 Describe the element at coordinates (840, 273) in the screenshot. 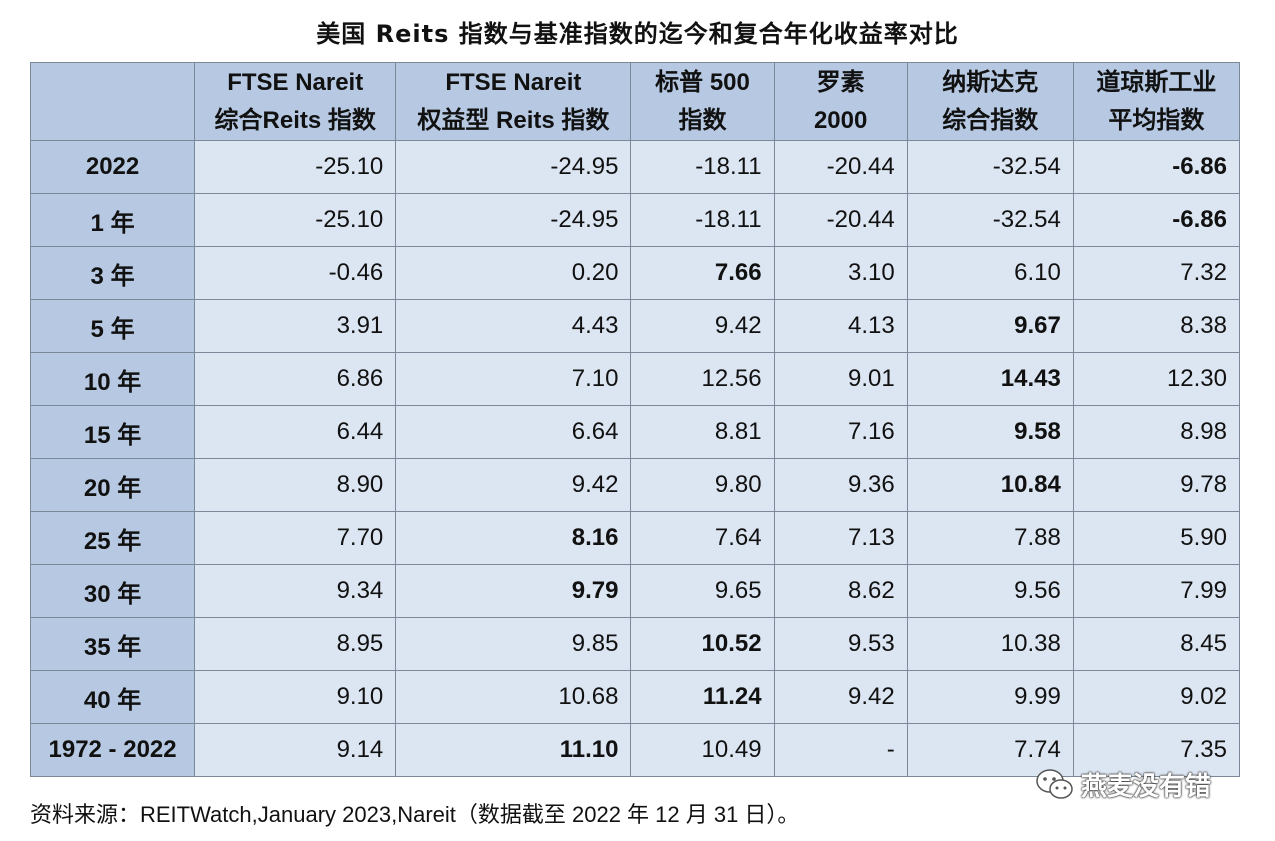

I see `value-cell-russell2000: 3.10` at that location.